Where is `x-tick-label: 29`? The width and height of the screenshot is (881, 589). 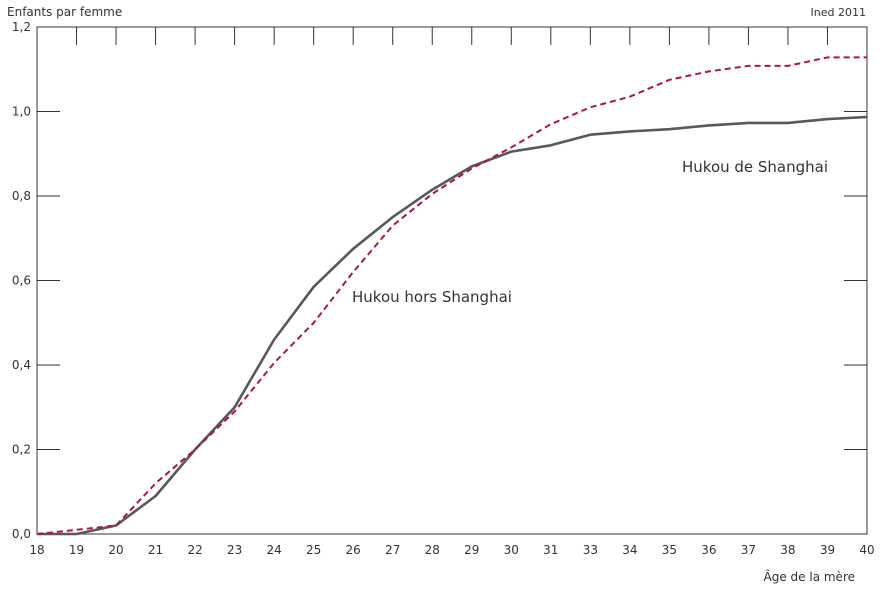
x-tick-label: 29 is located at coordinates (471, 550).